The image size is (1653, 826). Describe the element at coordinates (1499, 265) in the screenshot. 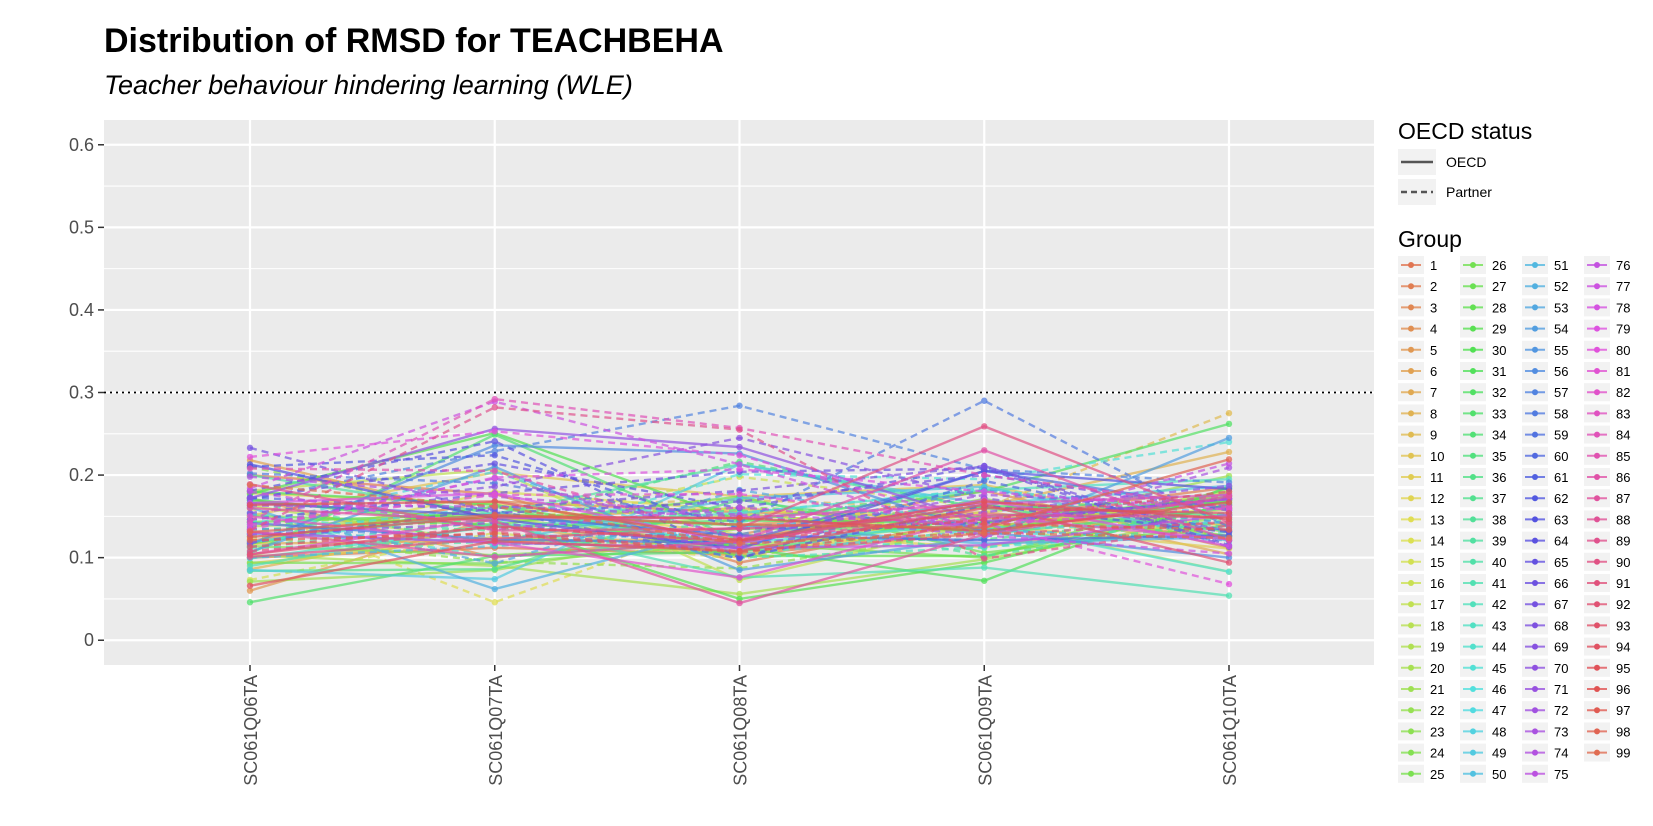

I see `legend-group-label: 26` at that location.